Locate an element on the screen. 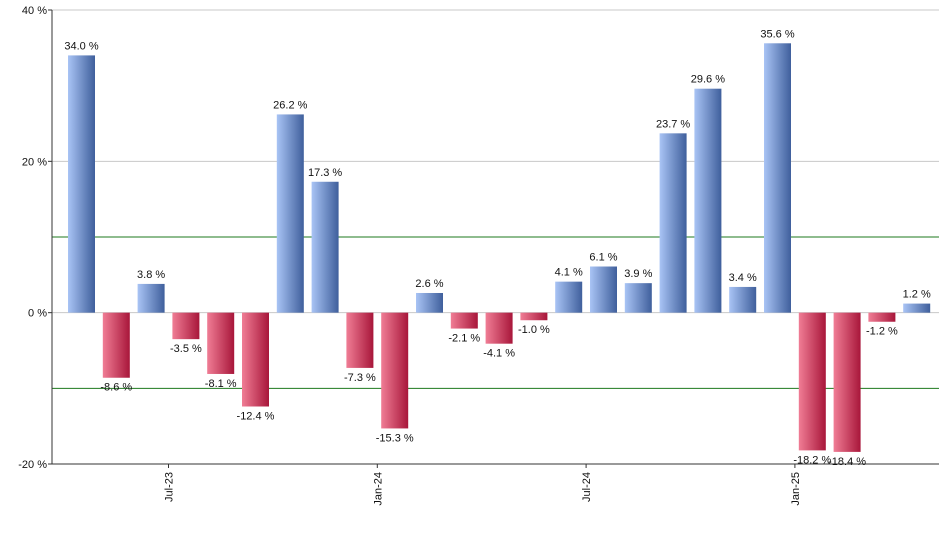 The image size is (940, 555). data-label: -2.1 % is located at coordinates (464, 339).